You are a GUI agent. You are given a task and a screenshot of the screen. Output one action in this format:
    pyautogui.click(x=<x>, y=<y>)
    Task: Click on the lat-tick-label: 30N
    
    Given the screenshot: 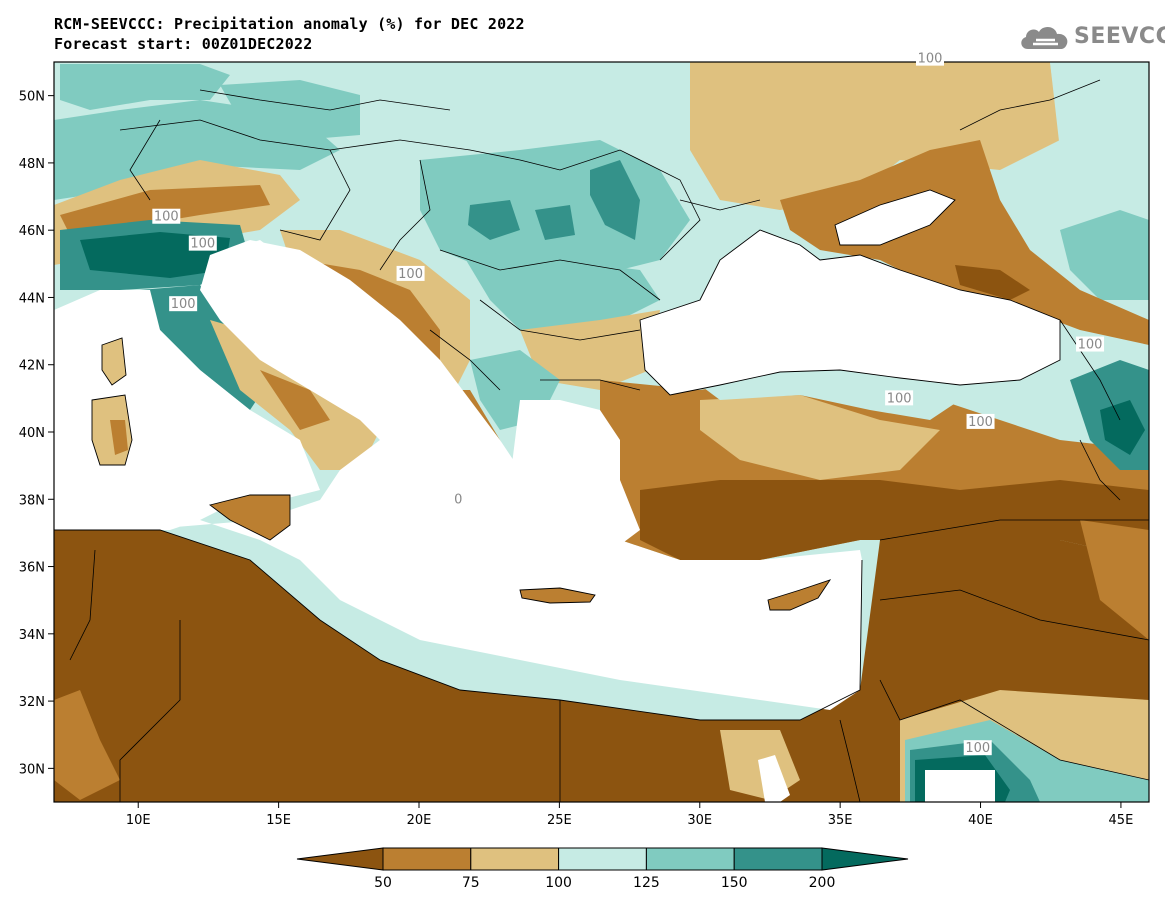 What is the action you would take?
    pyautogui.click(x=32, y=769)
    